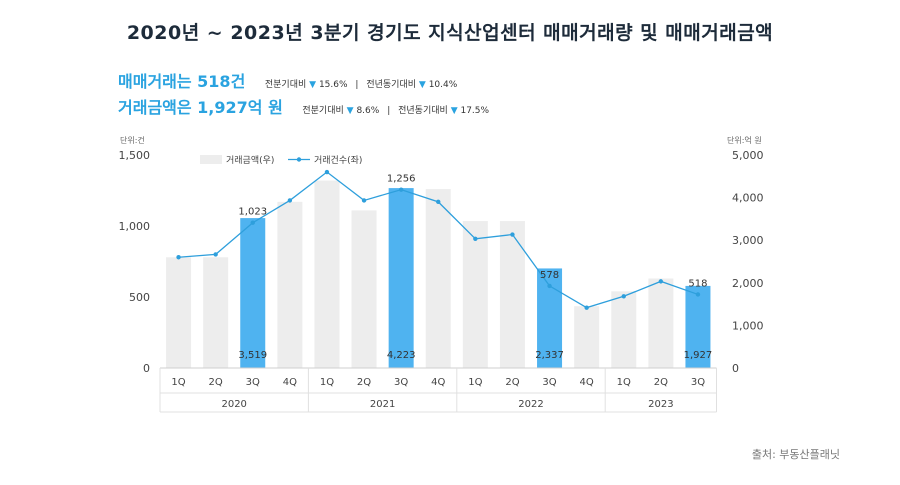  What do you see at coordinates (443, 85) in the screenshot?
I see `yoy-value: 10.4%` at bounding box center [443, 85].